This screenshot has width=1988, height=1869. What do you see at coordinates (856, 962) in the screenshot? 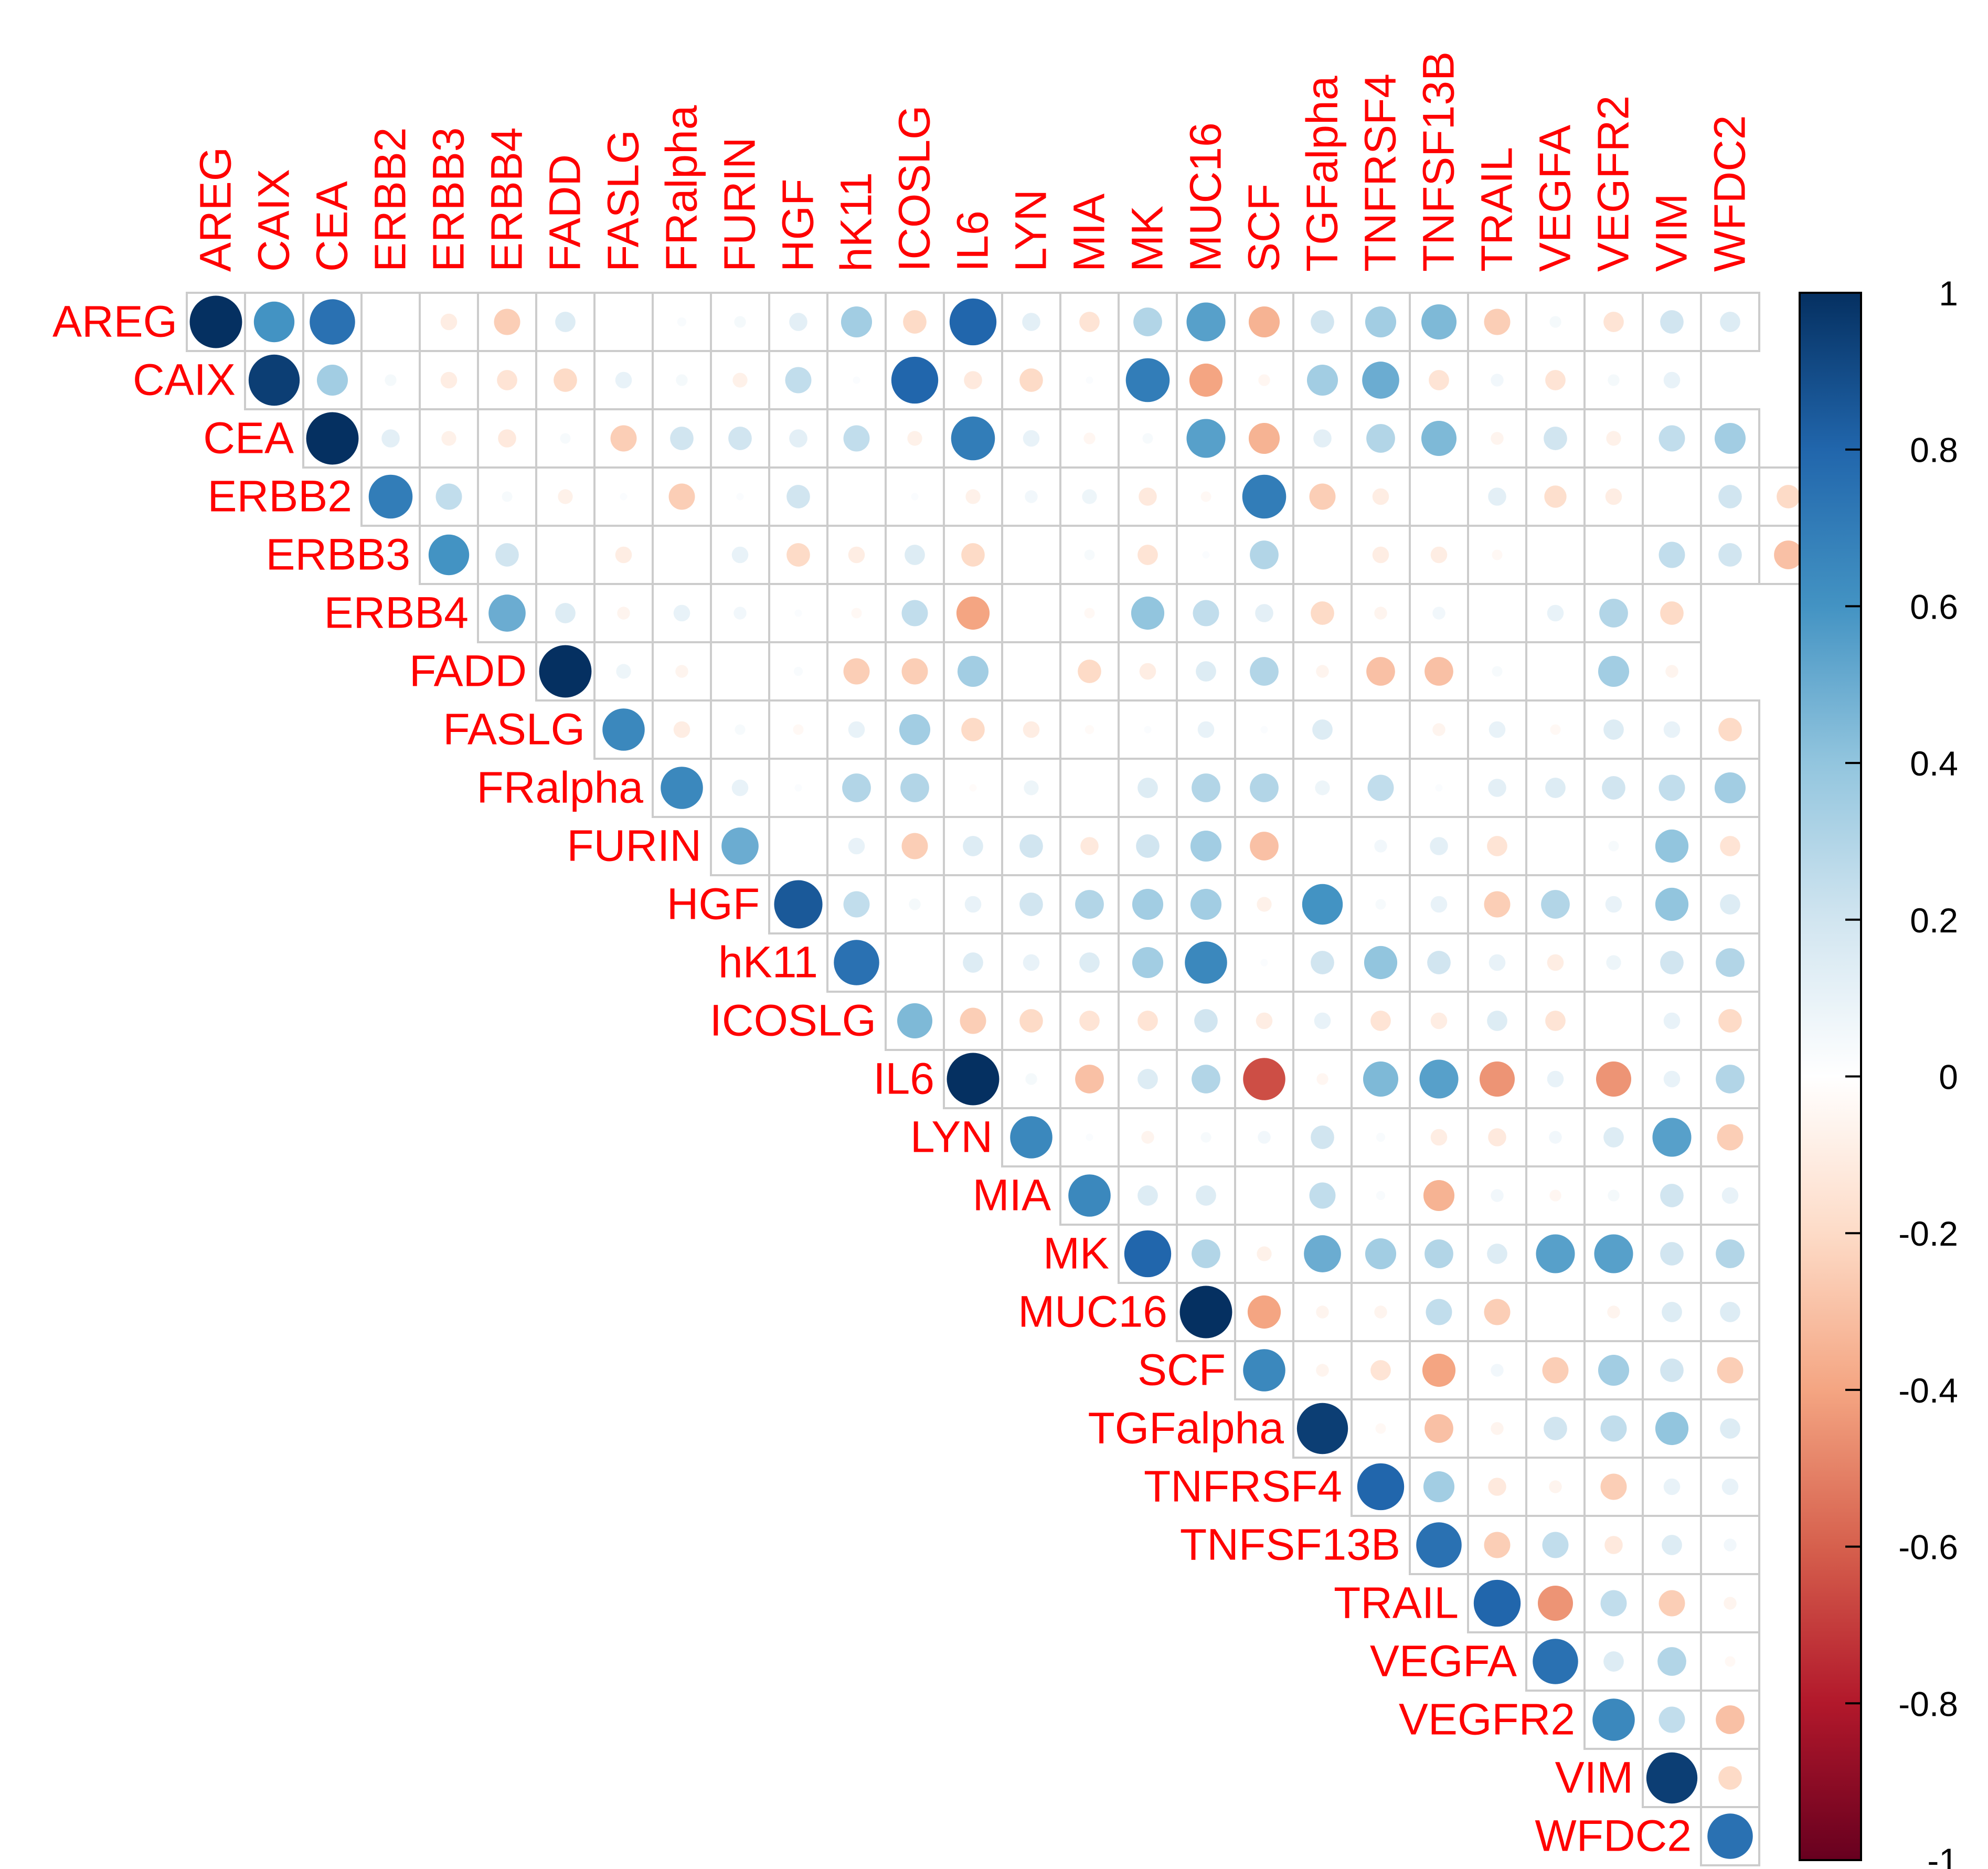
I see `corr-hK11-hK11` at bounding box center [856, 962].